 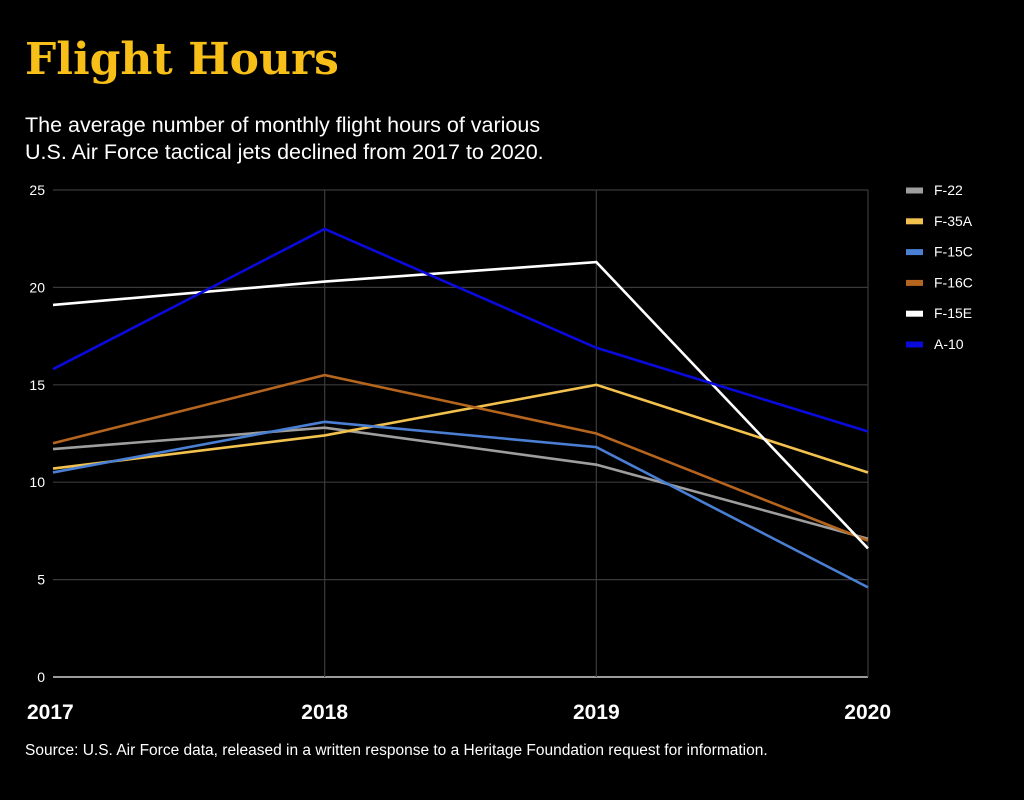 I want to click on legend-item-f-15c: F-15C, so click(x=939, y=252).